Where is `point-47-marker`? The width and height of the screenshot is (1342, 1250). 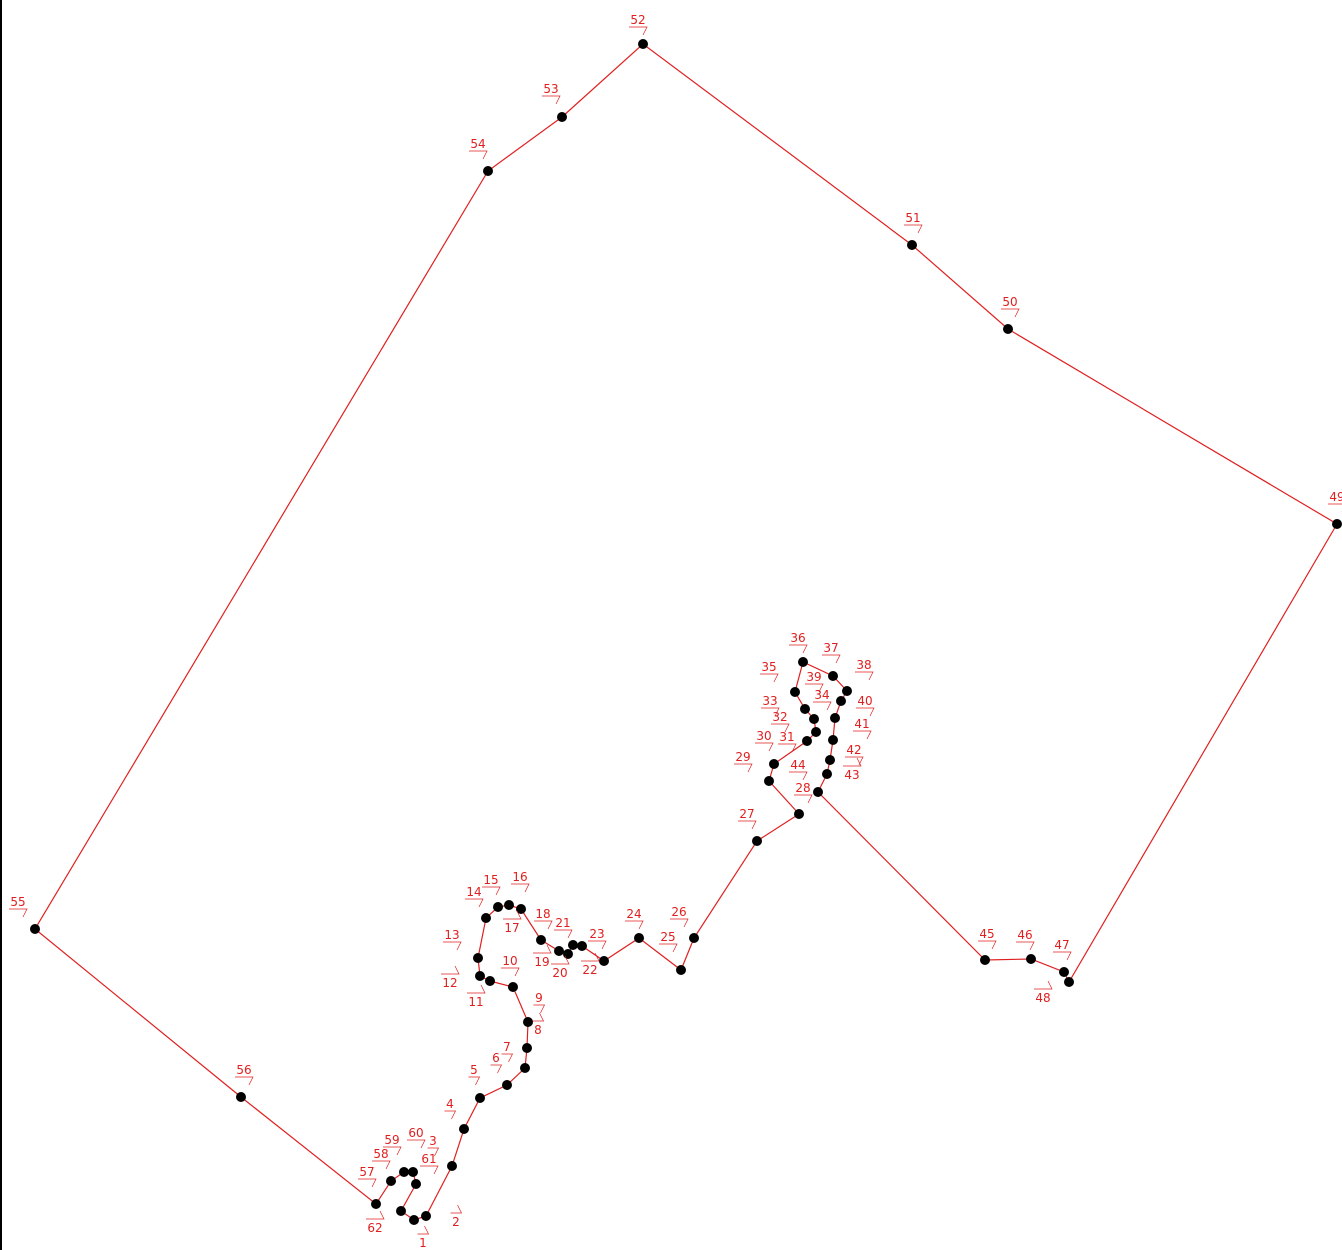
point-47-marker is located at coordinates (1064, 972).